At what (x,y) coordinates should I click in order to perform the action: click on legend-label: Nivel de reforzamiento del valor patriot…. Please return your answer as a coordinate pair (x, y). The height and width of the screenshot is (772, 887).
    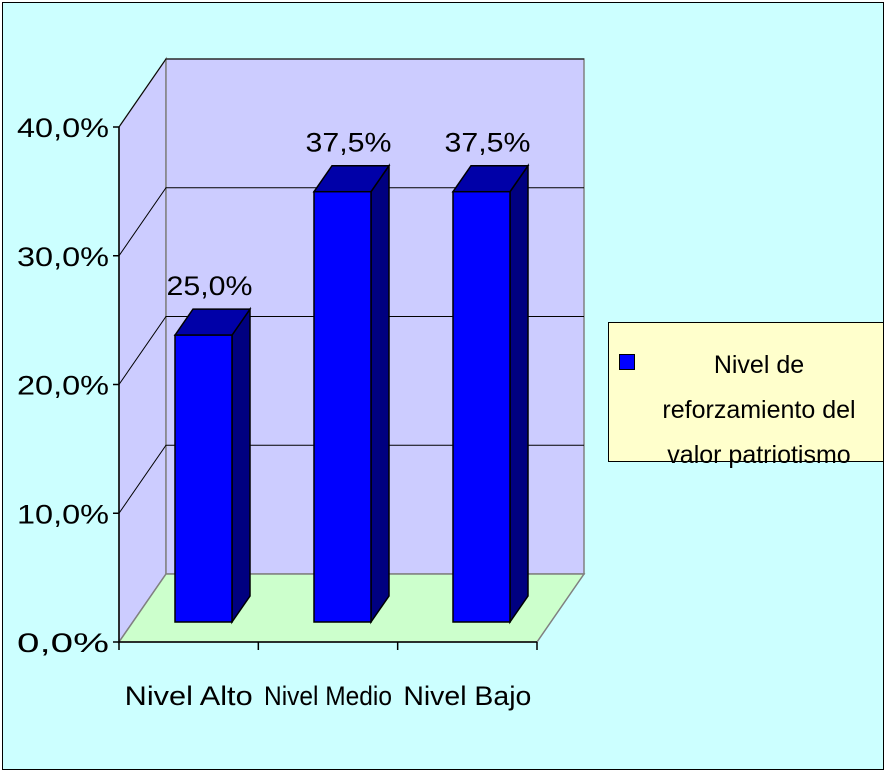
    Looking at the image, I should click on (759, 410).